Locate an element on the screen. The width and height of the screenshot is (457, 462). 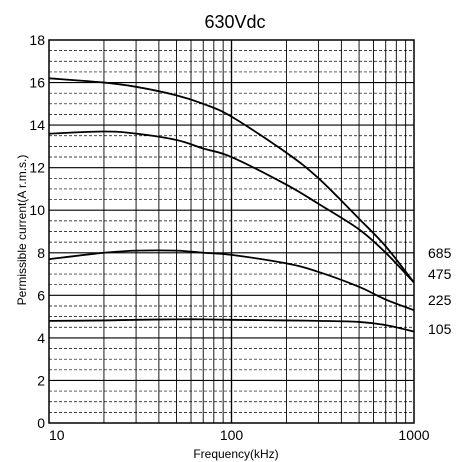
y-tick-label: 8 is located at coordinates (41, 253).